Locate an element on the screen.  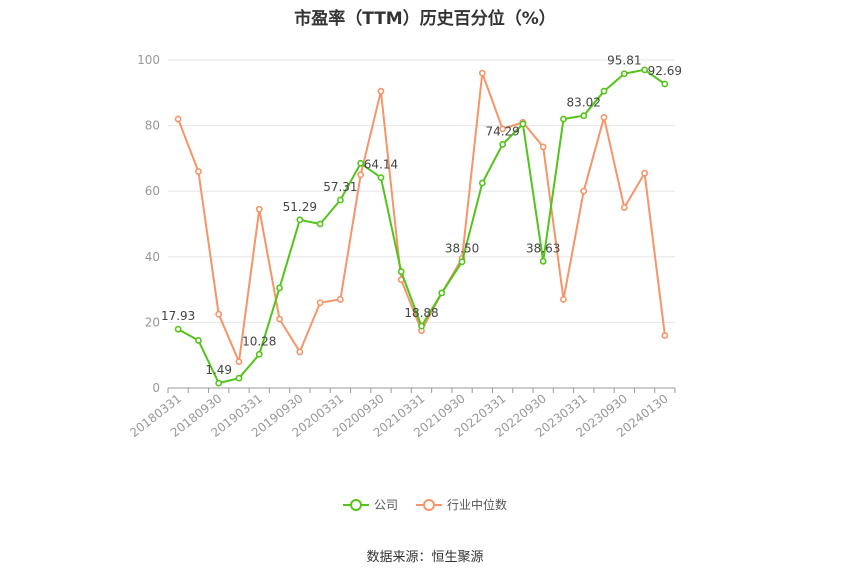
data-label: 38.50 is located at coordinates (462, 249).